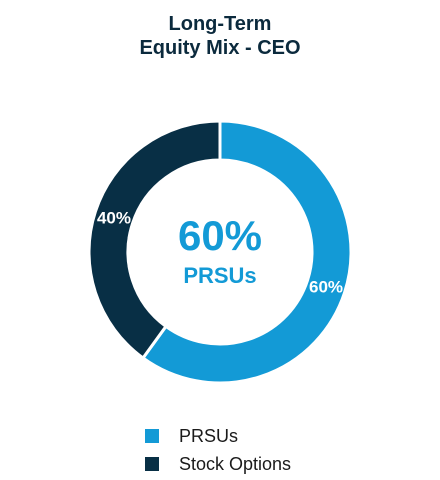  What do you see at coordinates (209, 435) in the screenshot?
I see `legend-label-prsus: PRSUs` at bounding box center [209, 435].